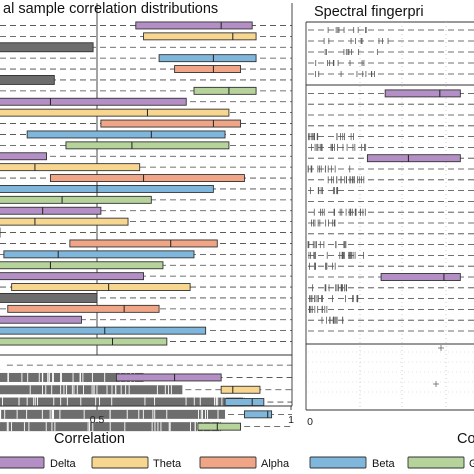 The height and width of the screenshot is (474, 474). I want to click on left-x-axis-label: Correlation, so click(89, 439).